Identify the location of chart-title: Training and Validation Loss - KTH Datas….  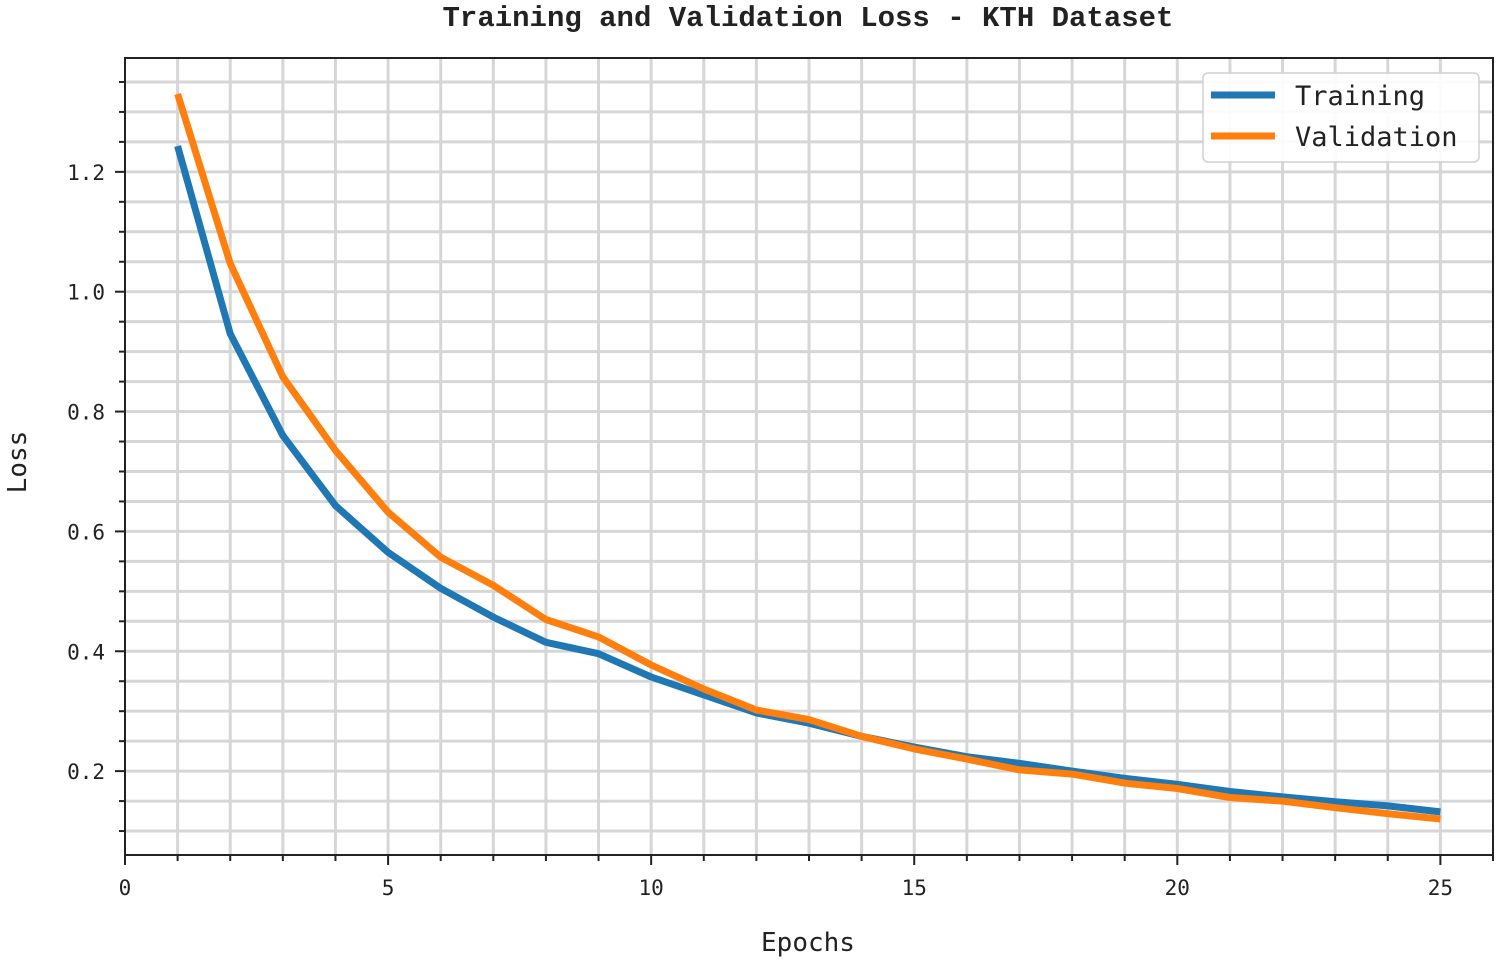
(808, 18).